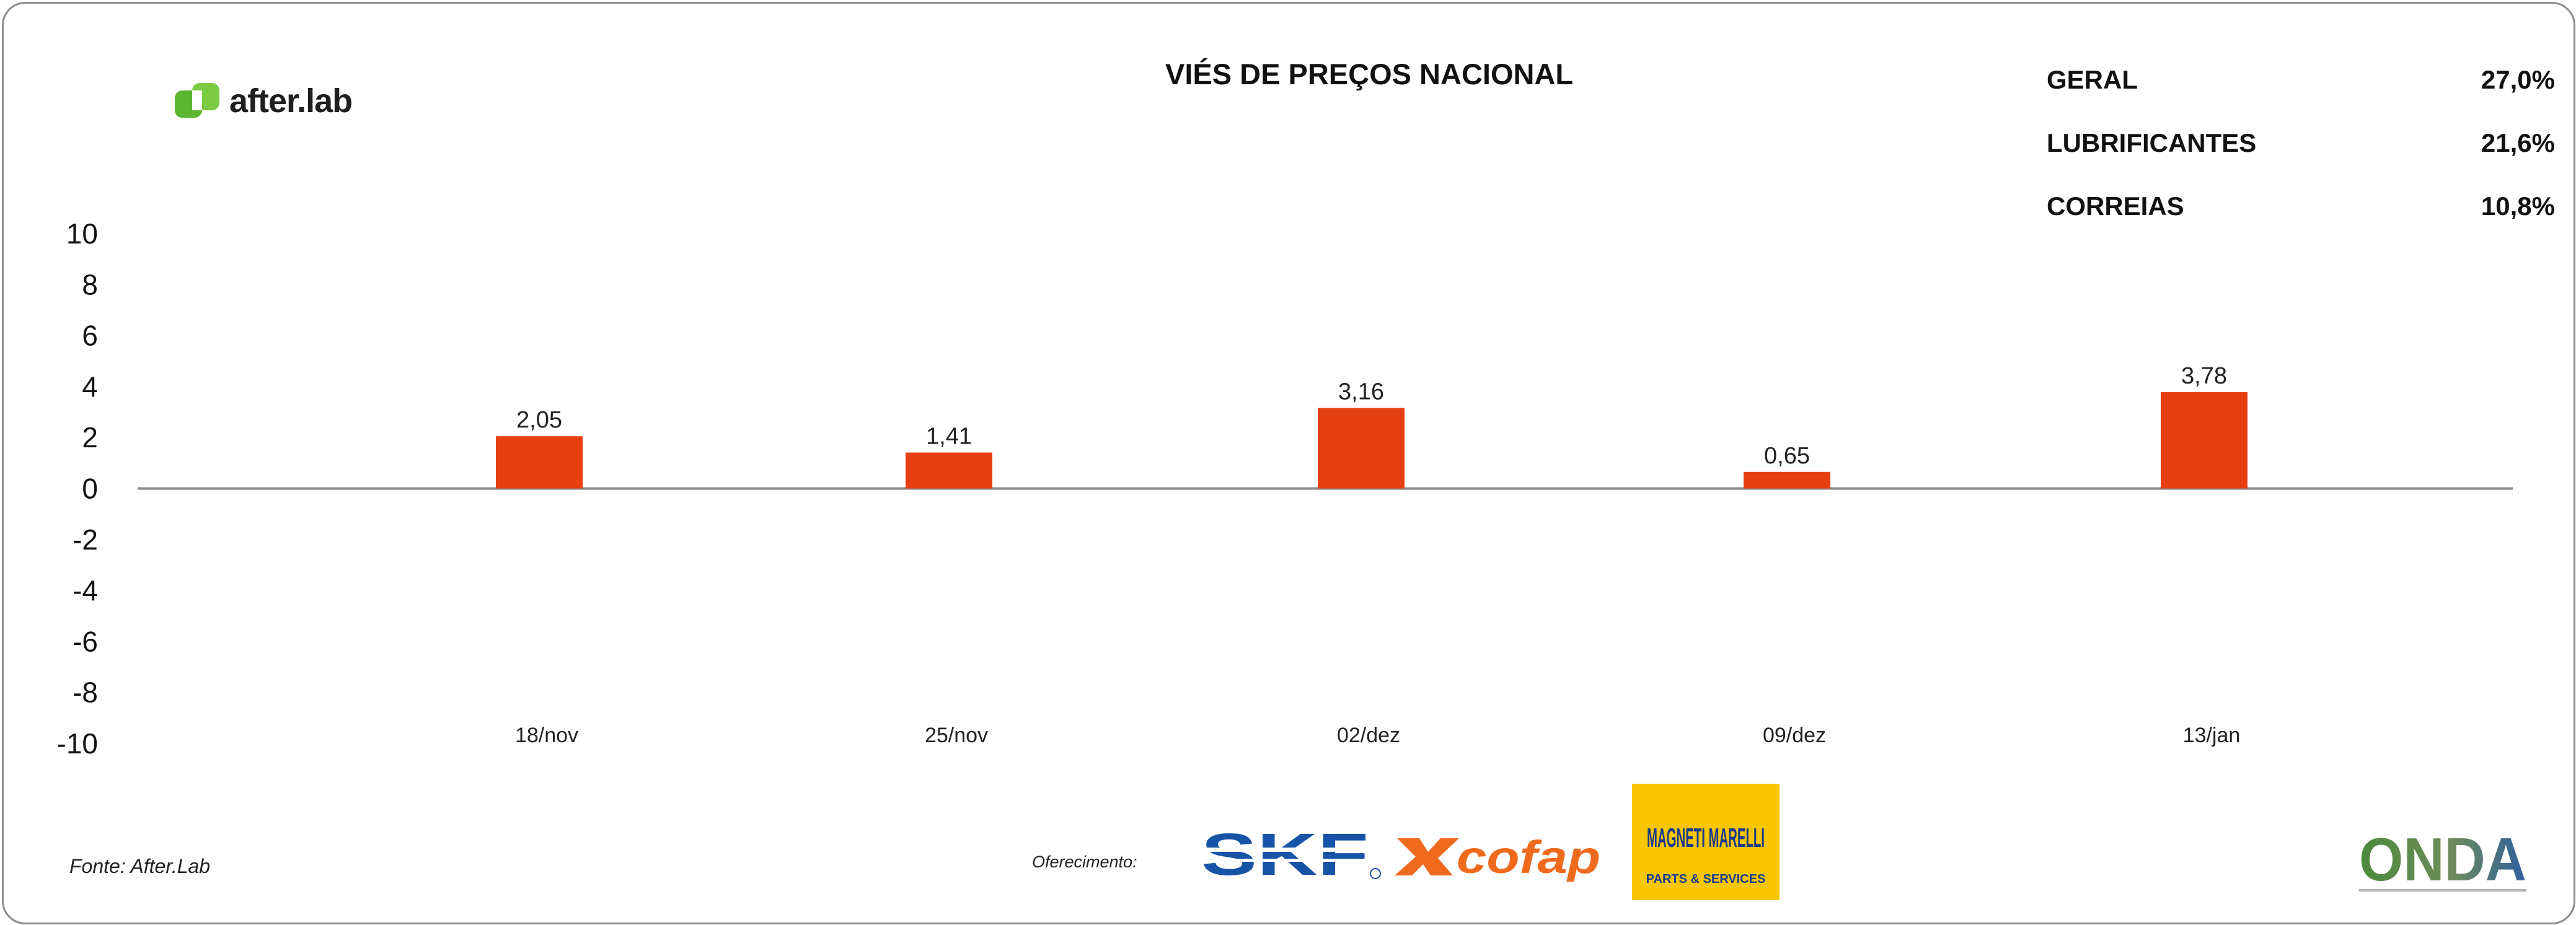 The width and height of the screenshot is (2576, 925). What do you see at coordinates (2301, 80) in the screenshot?
I see `stat-row-geral: GERAL 27,0%` at bounding box center [2301, 80].